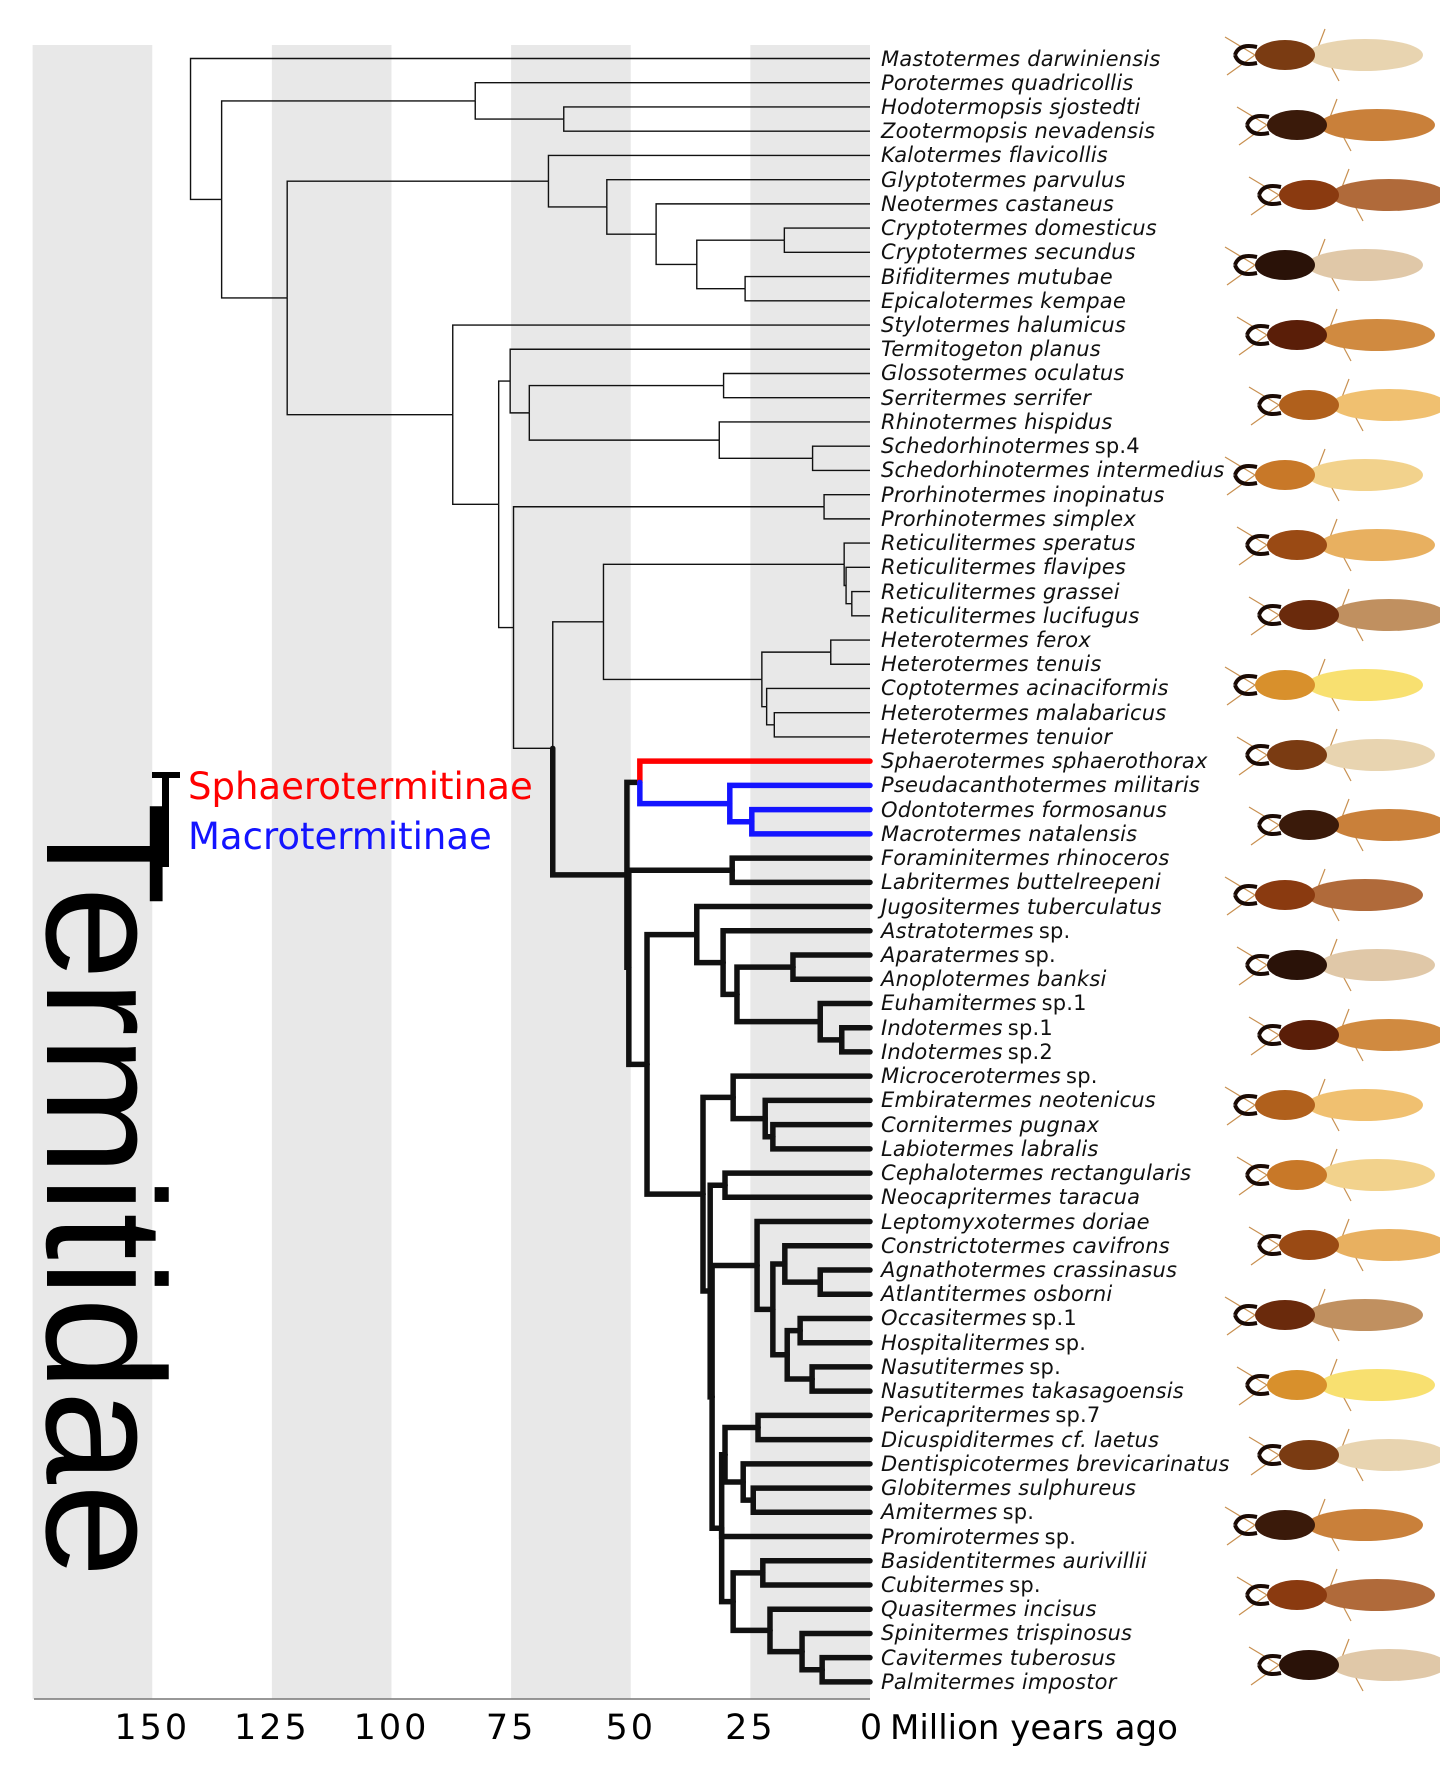  I want to click on taxon-name: Heterotermes tenuior, so click(997, 736).